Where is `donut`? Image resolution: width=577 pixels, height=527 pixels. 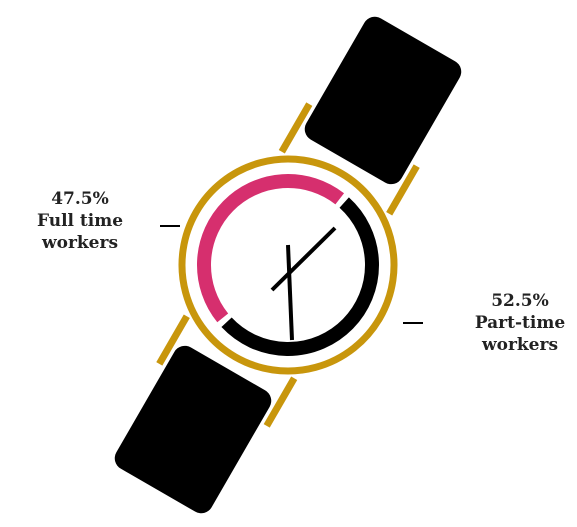 donut is located at coordinates (288, 265).